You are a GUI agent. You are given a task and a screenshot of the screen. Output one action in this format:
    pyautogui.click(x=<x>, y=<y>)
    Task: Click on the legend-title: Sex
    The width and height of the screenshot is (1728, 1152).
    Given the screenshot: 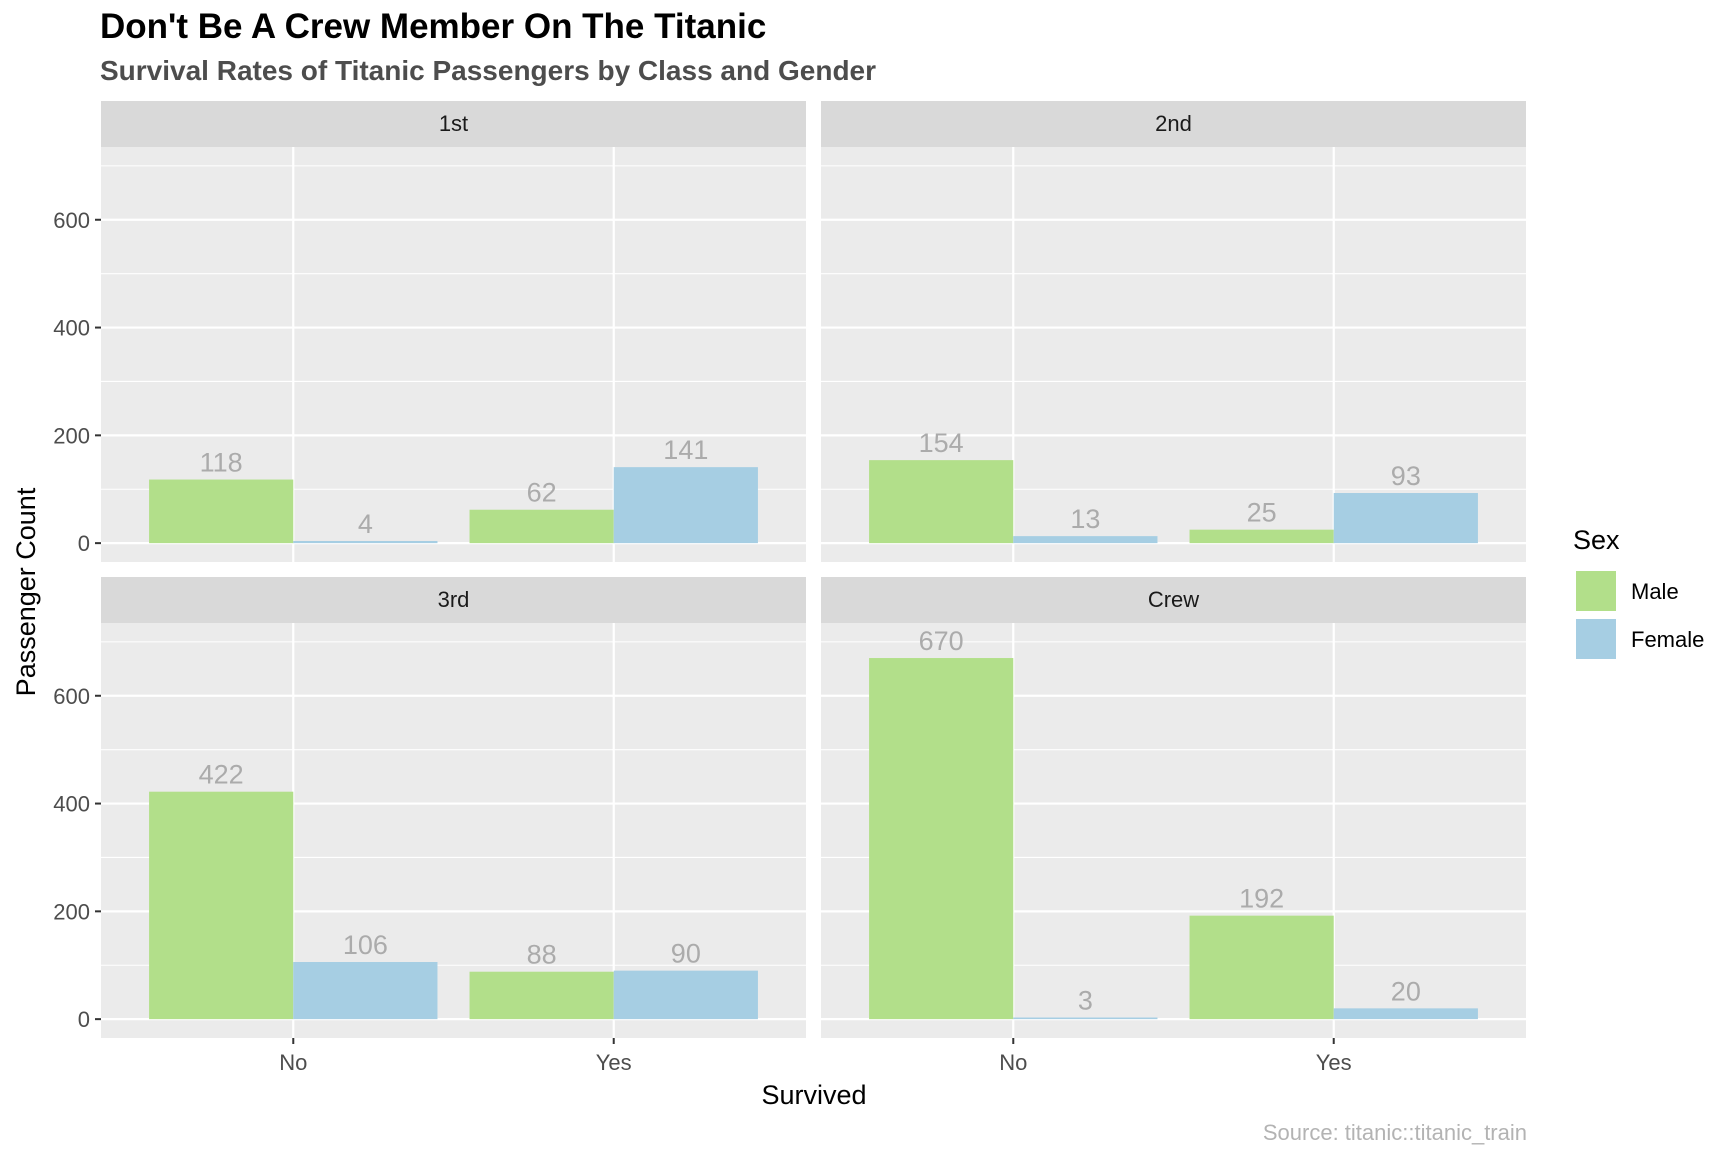 What is the action you would take?
    pyautogui.click(x=1596, y=540)
    